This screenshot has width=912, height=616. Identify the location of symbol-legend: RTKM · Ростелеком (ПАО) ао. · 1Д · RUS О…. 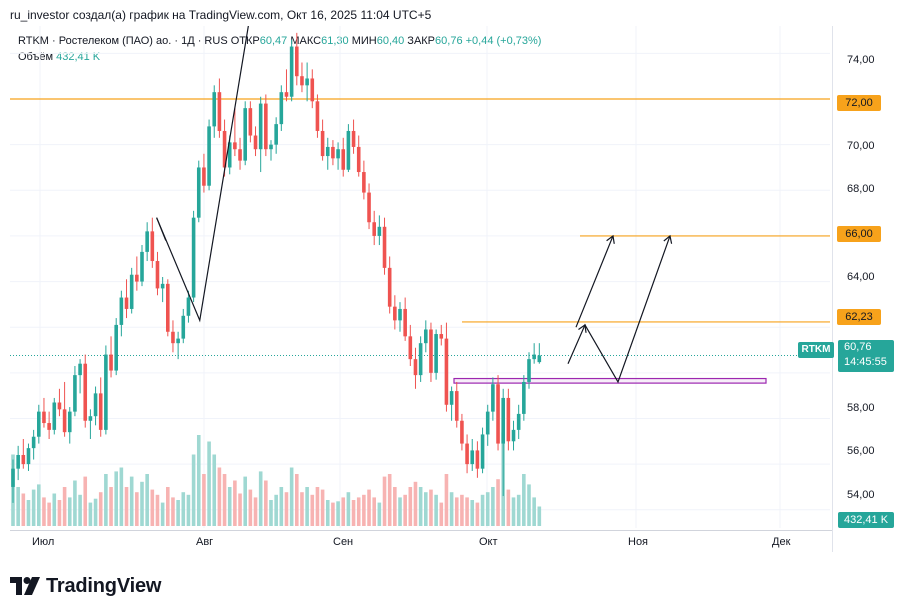
(279, 41).